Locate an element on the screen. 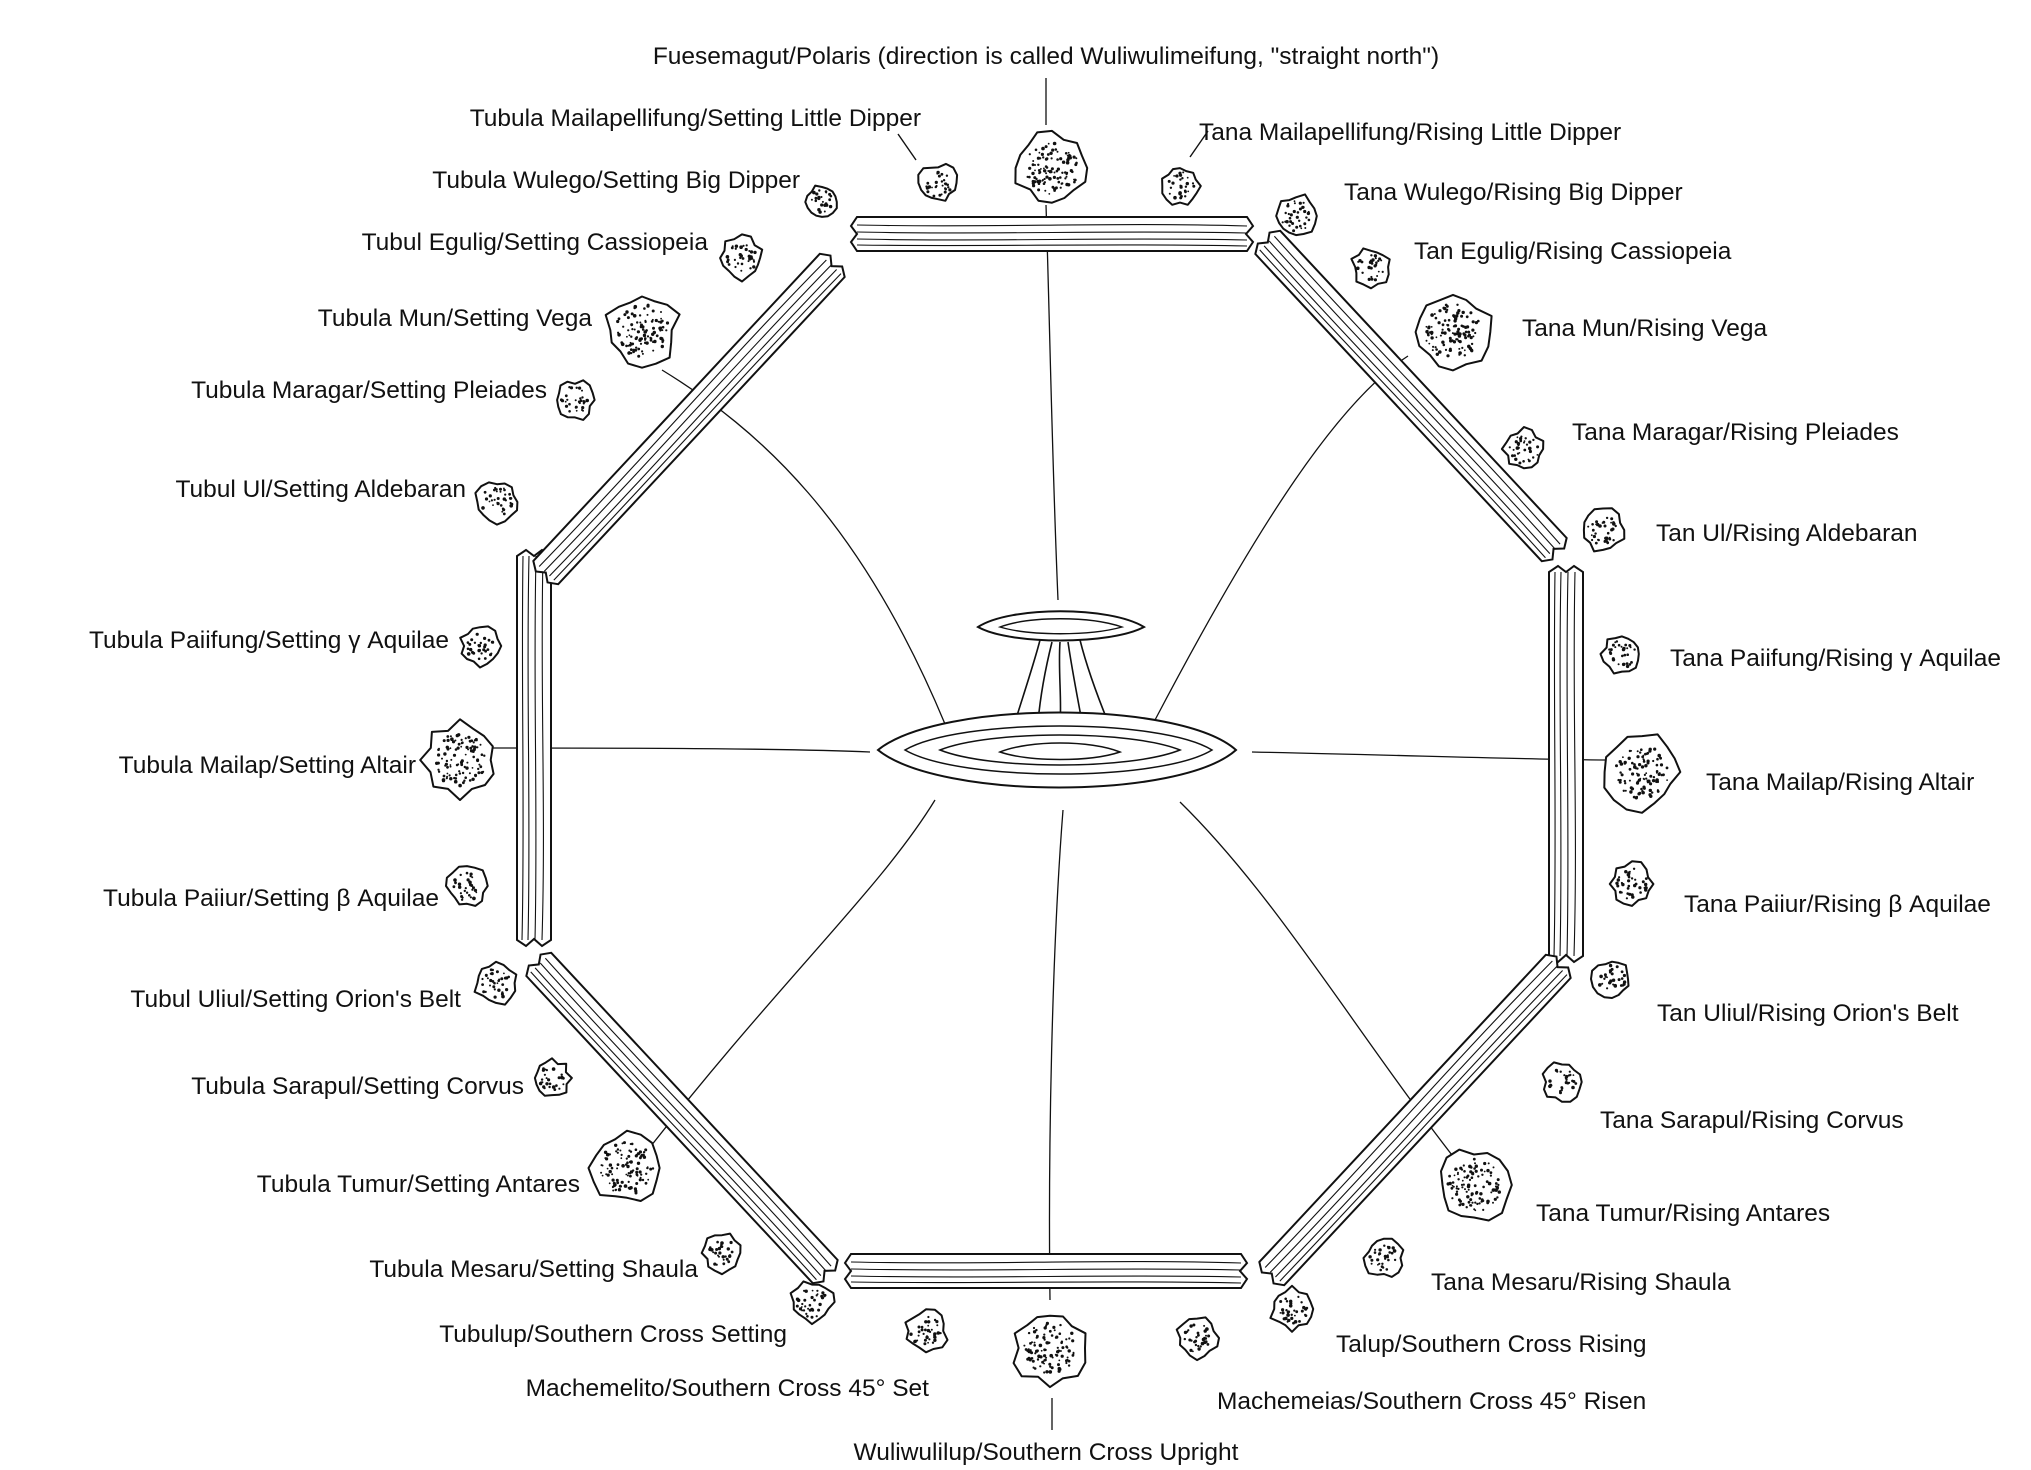  label-rising-gamma-aquilae: Tana Paiifung/Rising γ Aquilae is located at coordinates (1835, 658).